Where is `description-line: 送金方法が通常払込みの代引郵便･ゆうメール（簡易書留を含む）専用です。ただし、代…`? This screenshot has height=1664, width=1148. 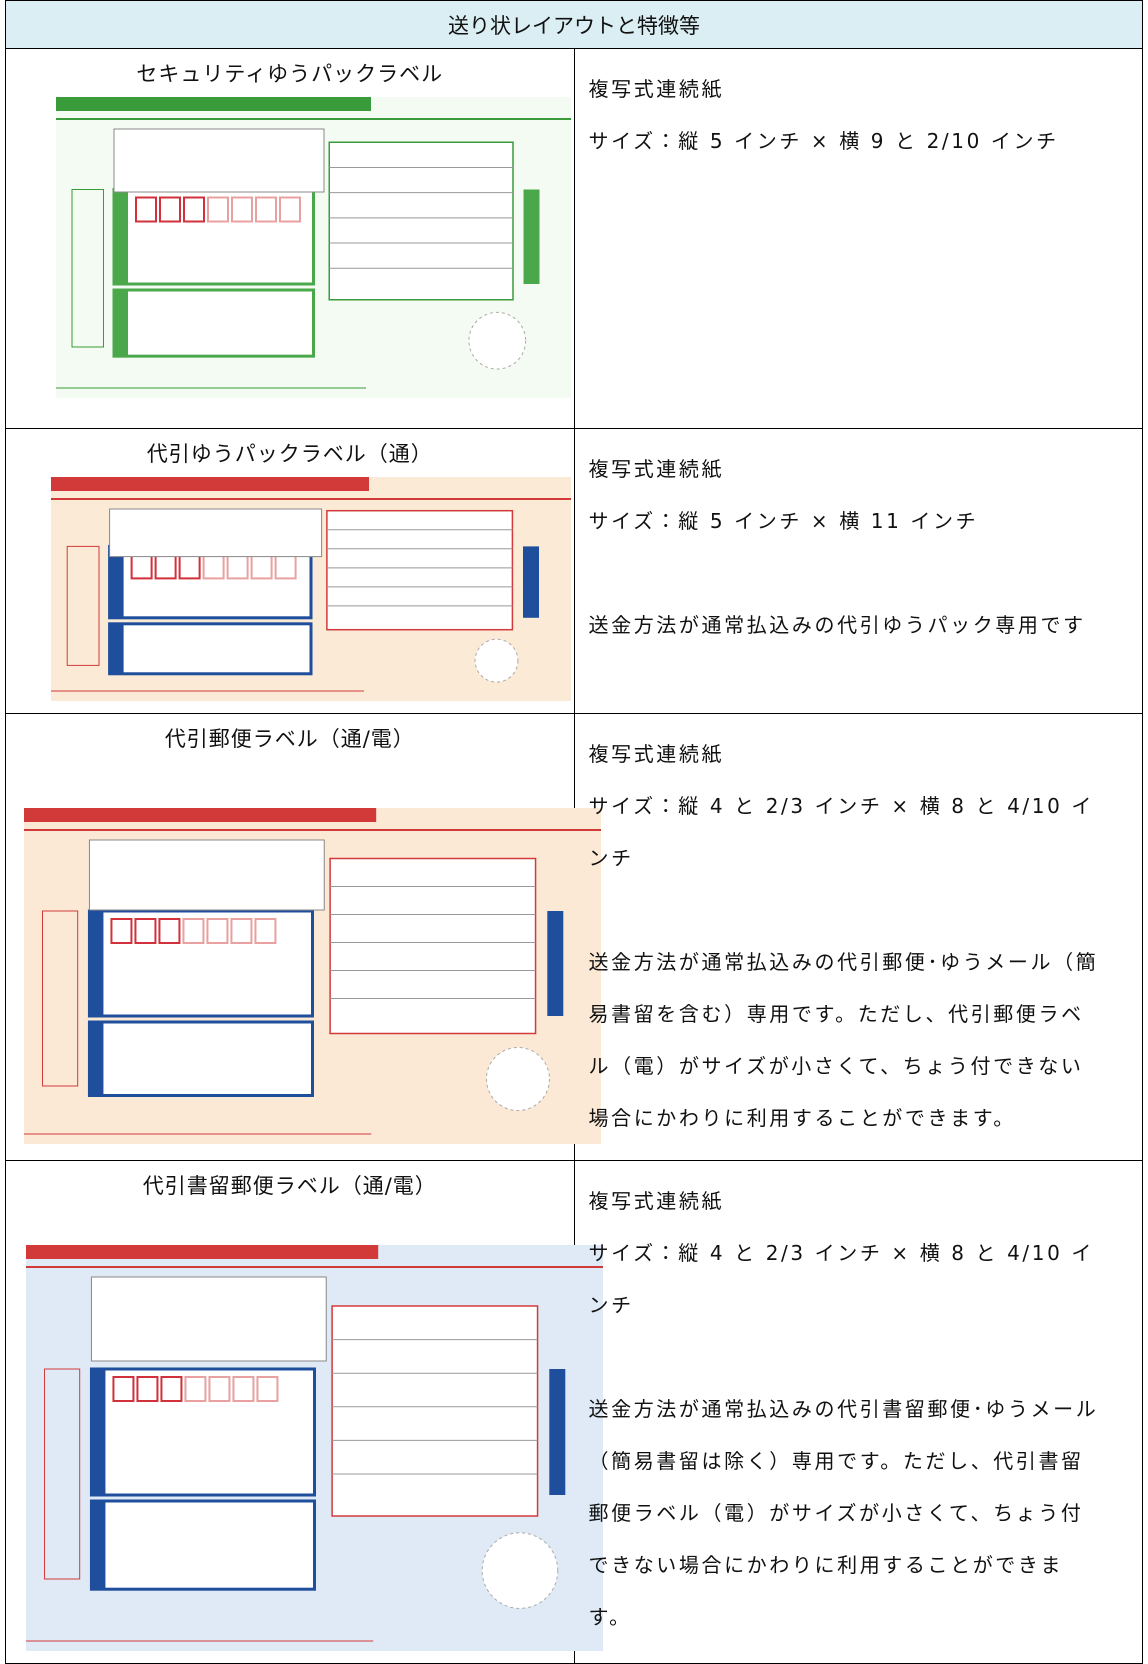
description-line: 送金方法が通常払込みの代引郵便･ゆうメール（簡易書留を含む）専用です。ただし、代… is located at coordinates (843, 1040).